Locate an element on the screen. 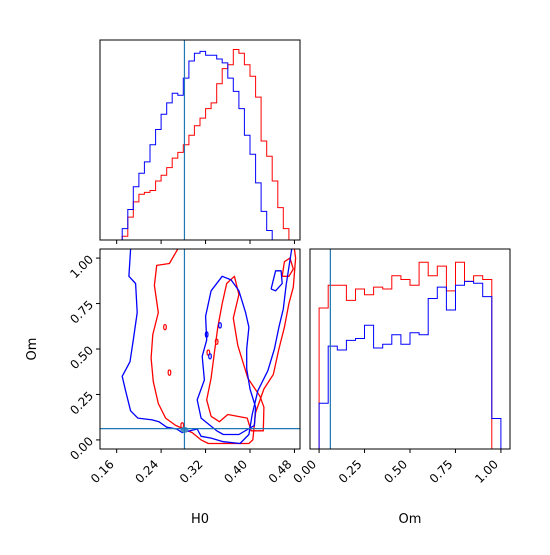 The height and width of the screenshot is (555, 550). red-contour-outer is located at coordinates (223, 347).